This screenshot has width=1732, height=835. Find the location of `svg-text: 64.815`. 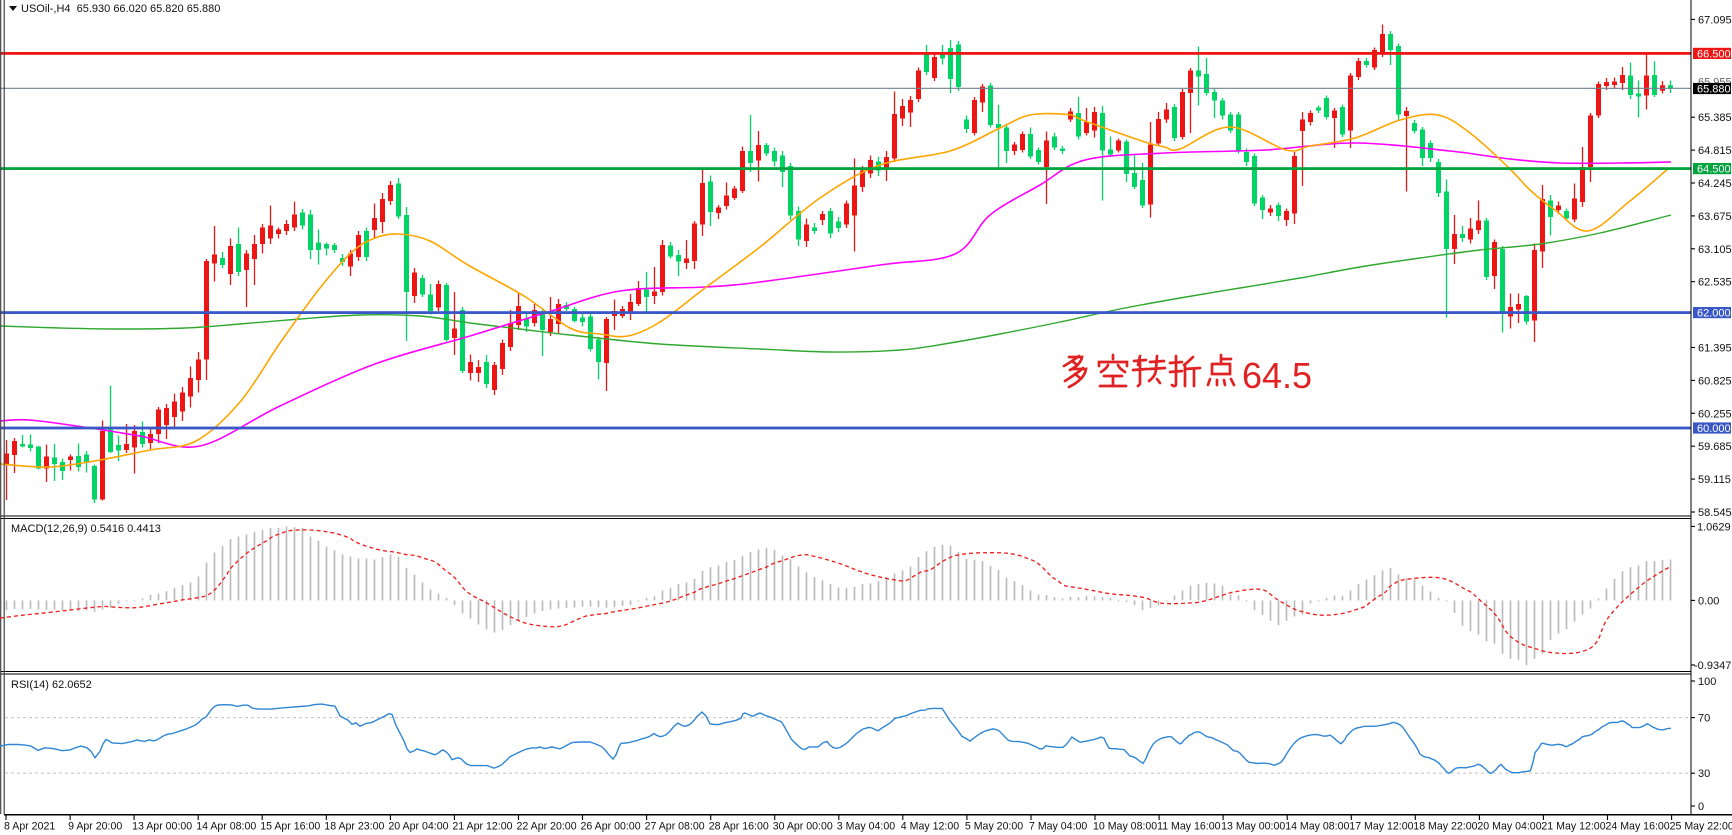

svg-text: 64.815 is located at coordinates (1715, 151).